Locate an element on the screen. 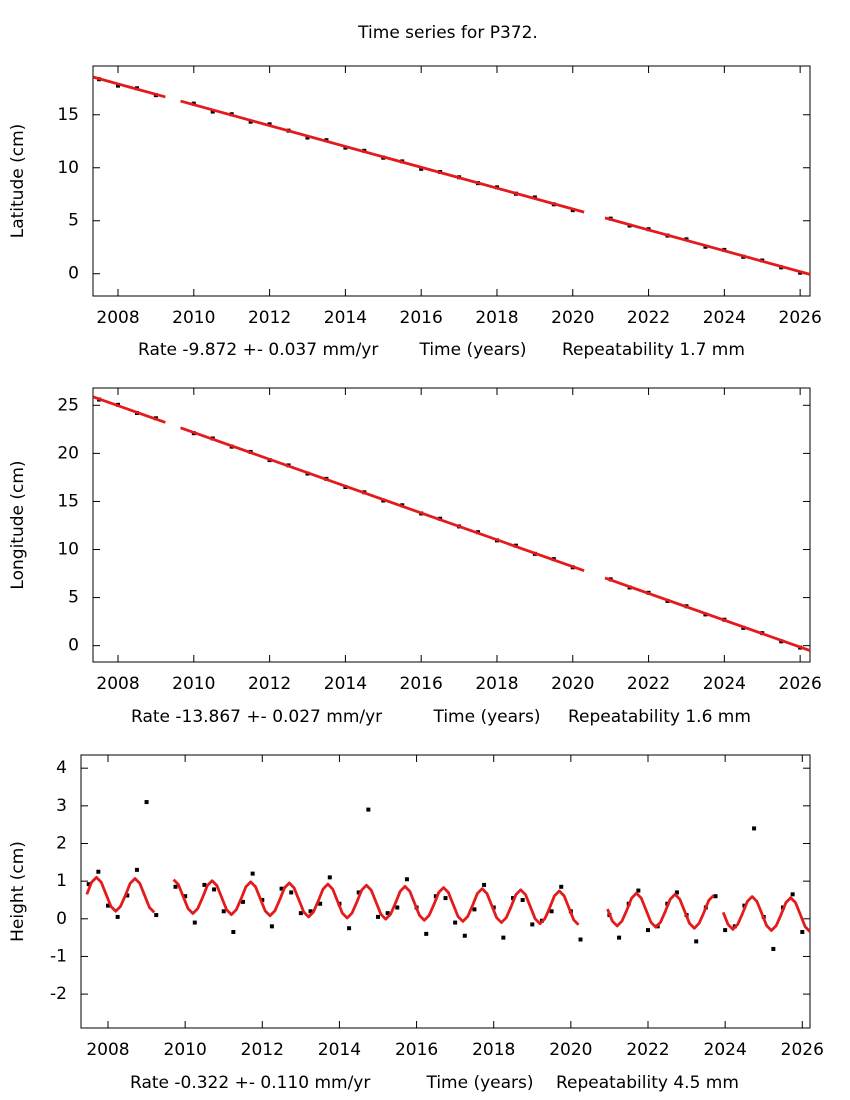 The image size is (850, 1100). y-tick-label: -1 is located at coordinates (58, 956).